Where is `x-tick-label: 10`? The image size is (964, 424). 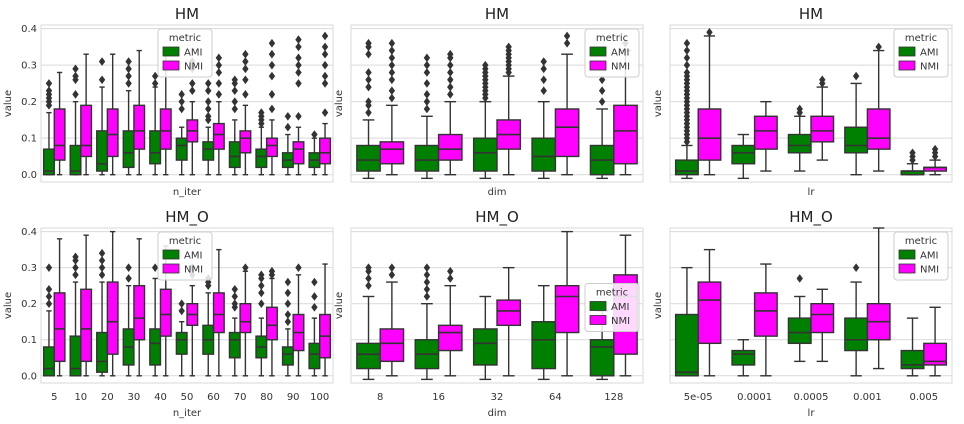
x-tick-label: 10 is located at coordinates (80, 397).